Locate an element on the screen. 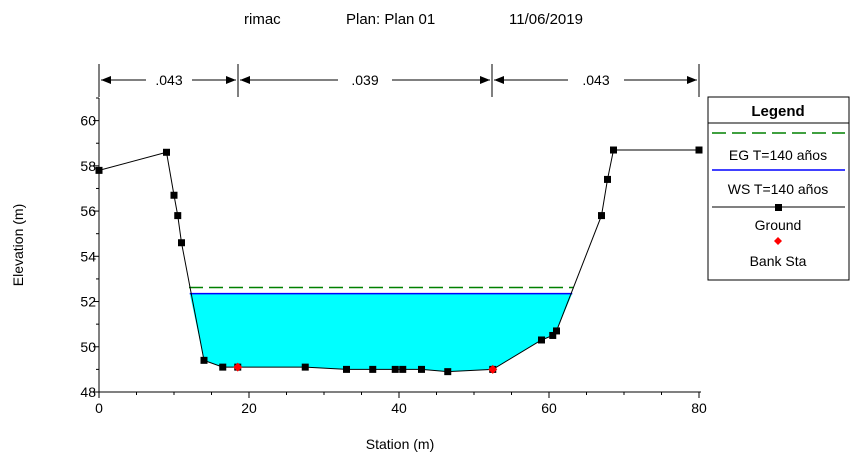 This screenshot has width=851, height=456. water-fill-layer is located at coordinates (381, 332).